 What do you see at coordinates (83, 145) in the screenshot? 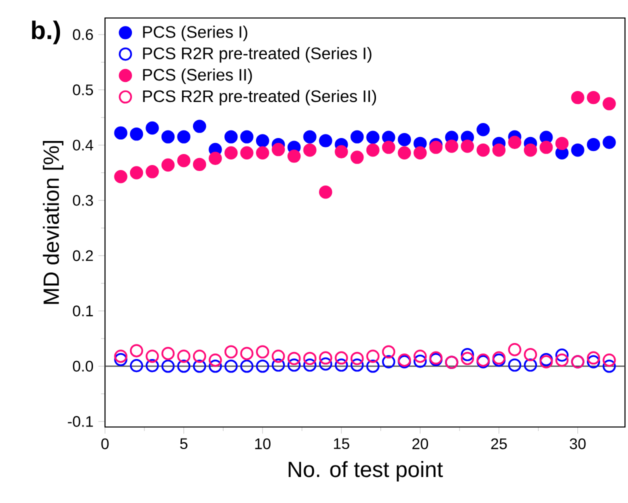
I see `y-tick-label: 0.4` at bounding box center [83, 145].